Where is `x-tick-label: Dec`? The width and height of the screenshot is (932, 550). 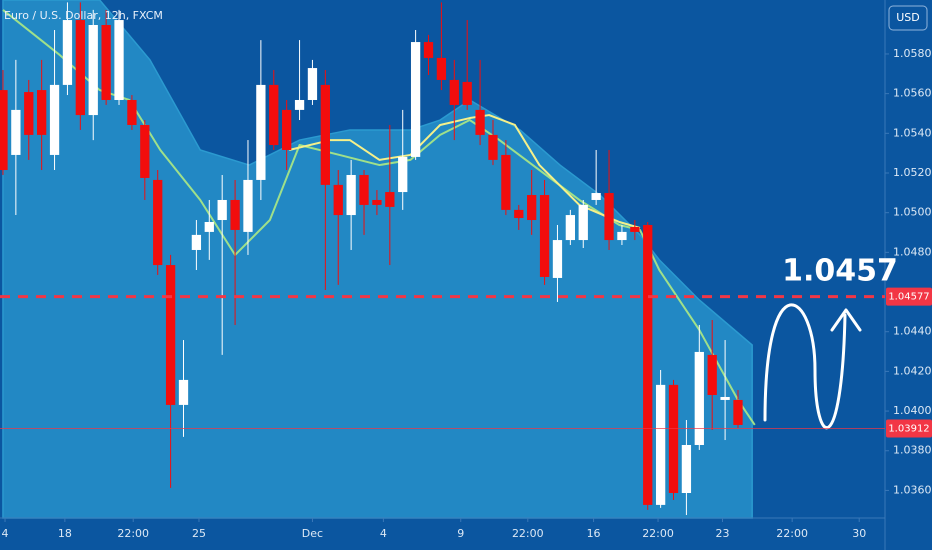 x-tick-label: Dec is located at coordinates (312, 533).